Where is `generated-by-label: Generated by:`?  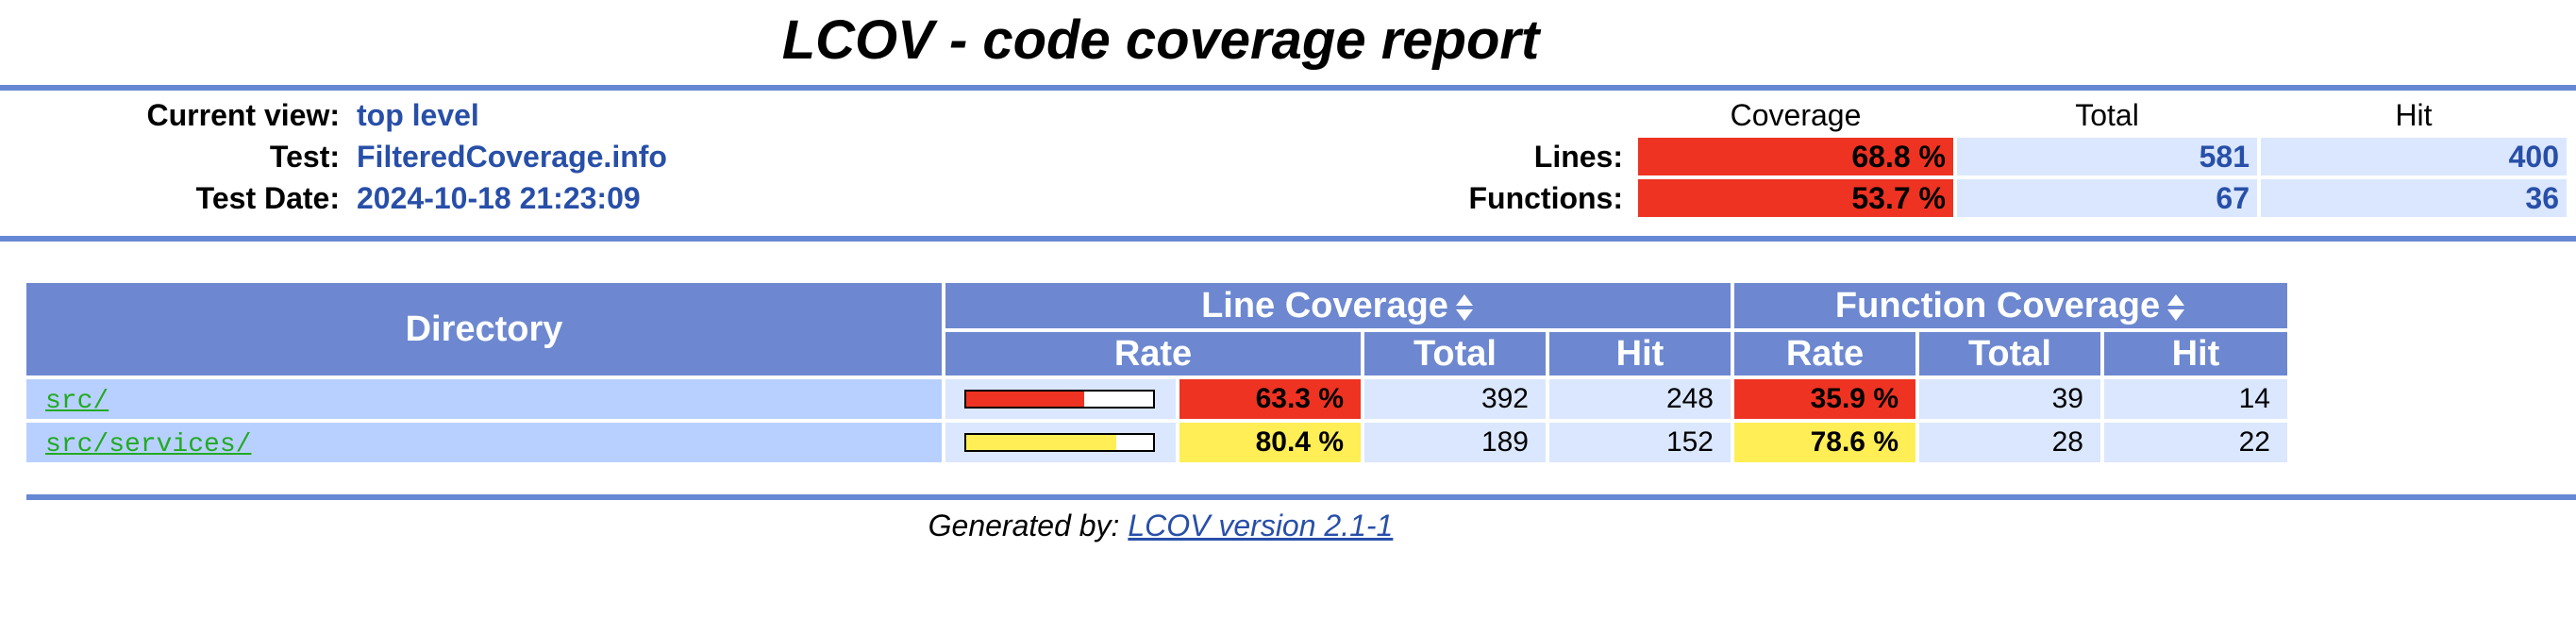 generated-by-label: Generated by: is located at coordinates (1024, 525).